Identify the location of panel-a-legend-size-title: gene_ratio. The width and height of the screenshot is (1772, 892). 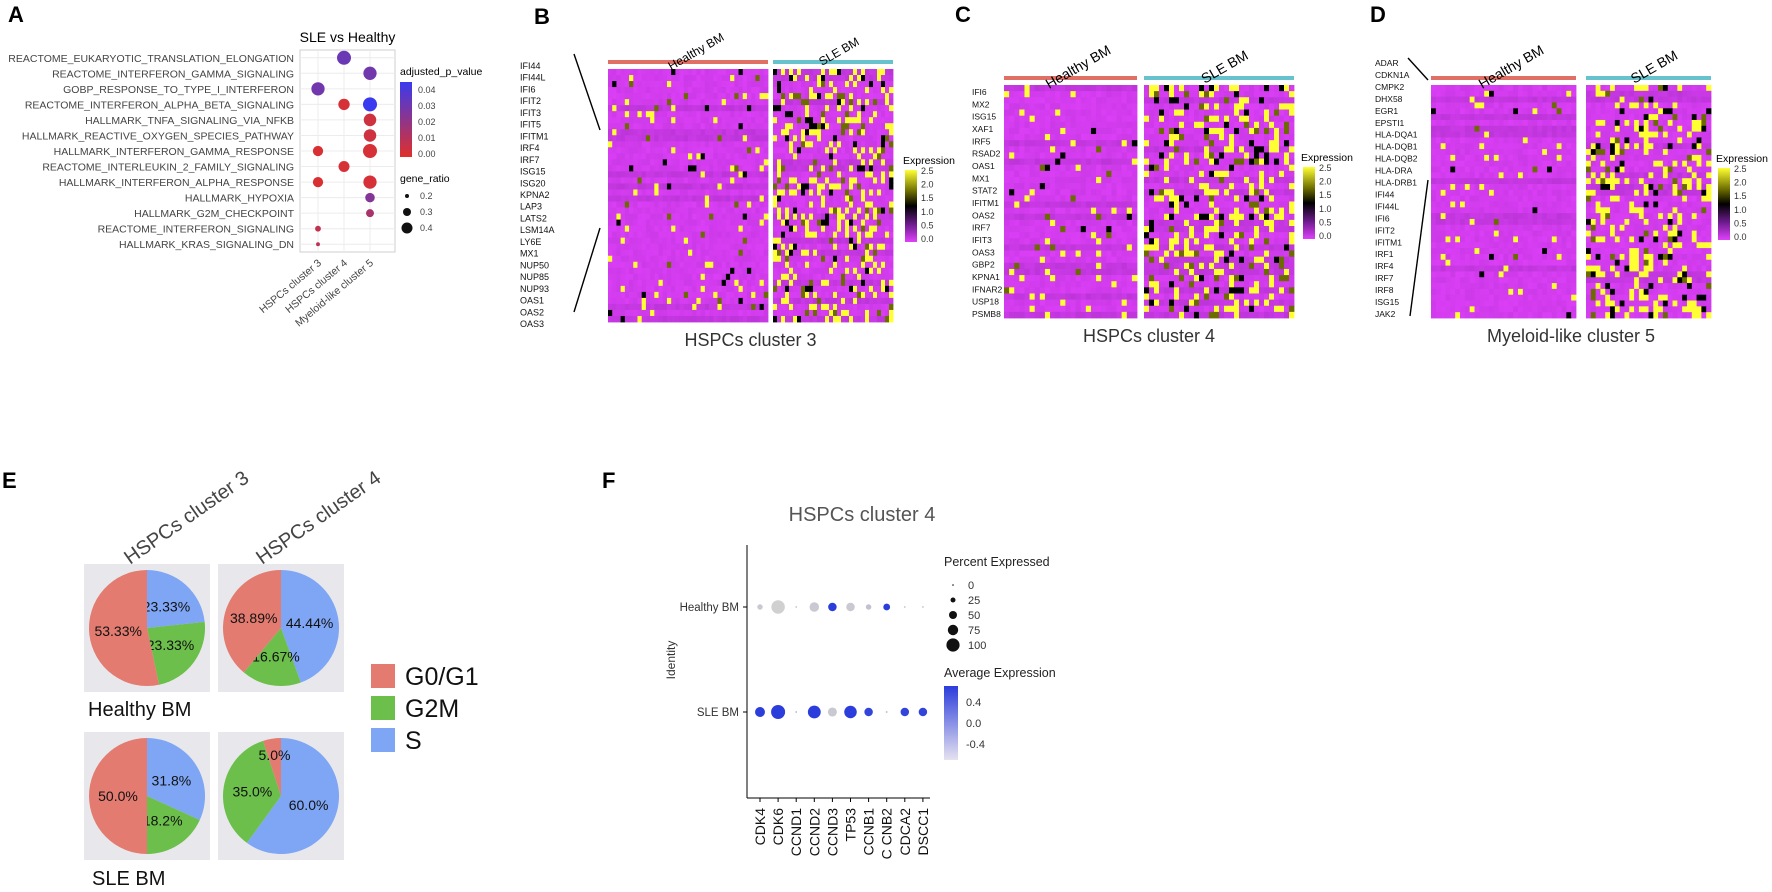
(425, 179).